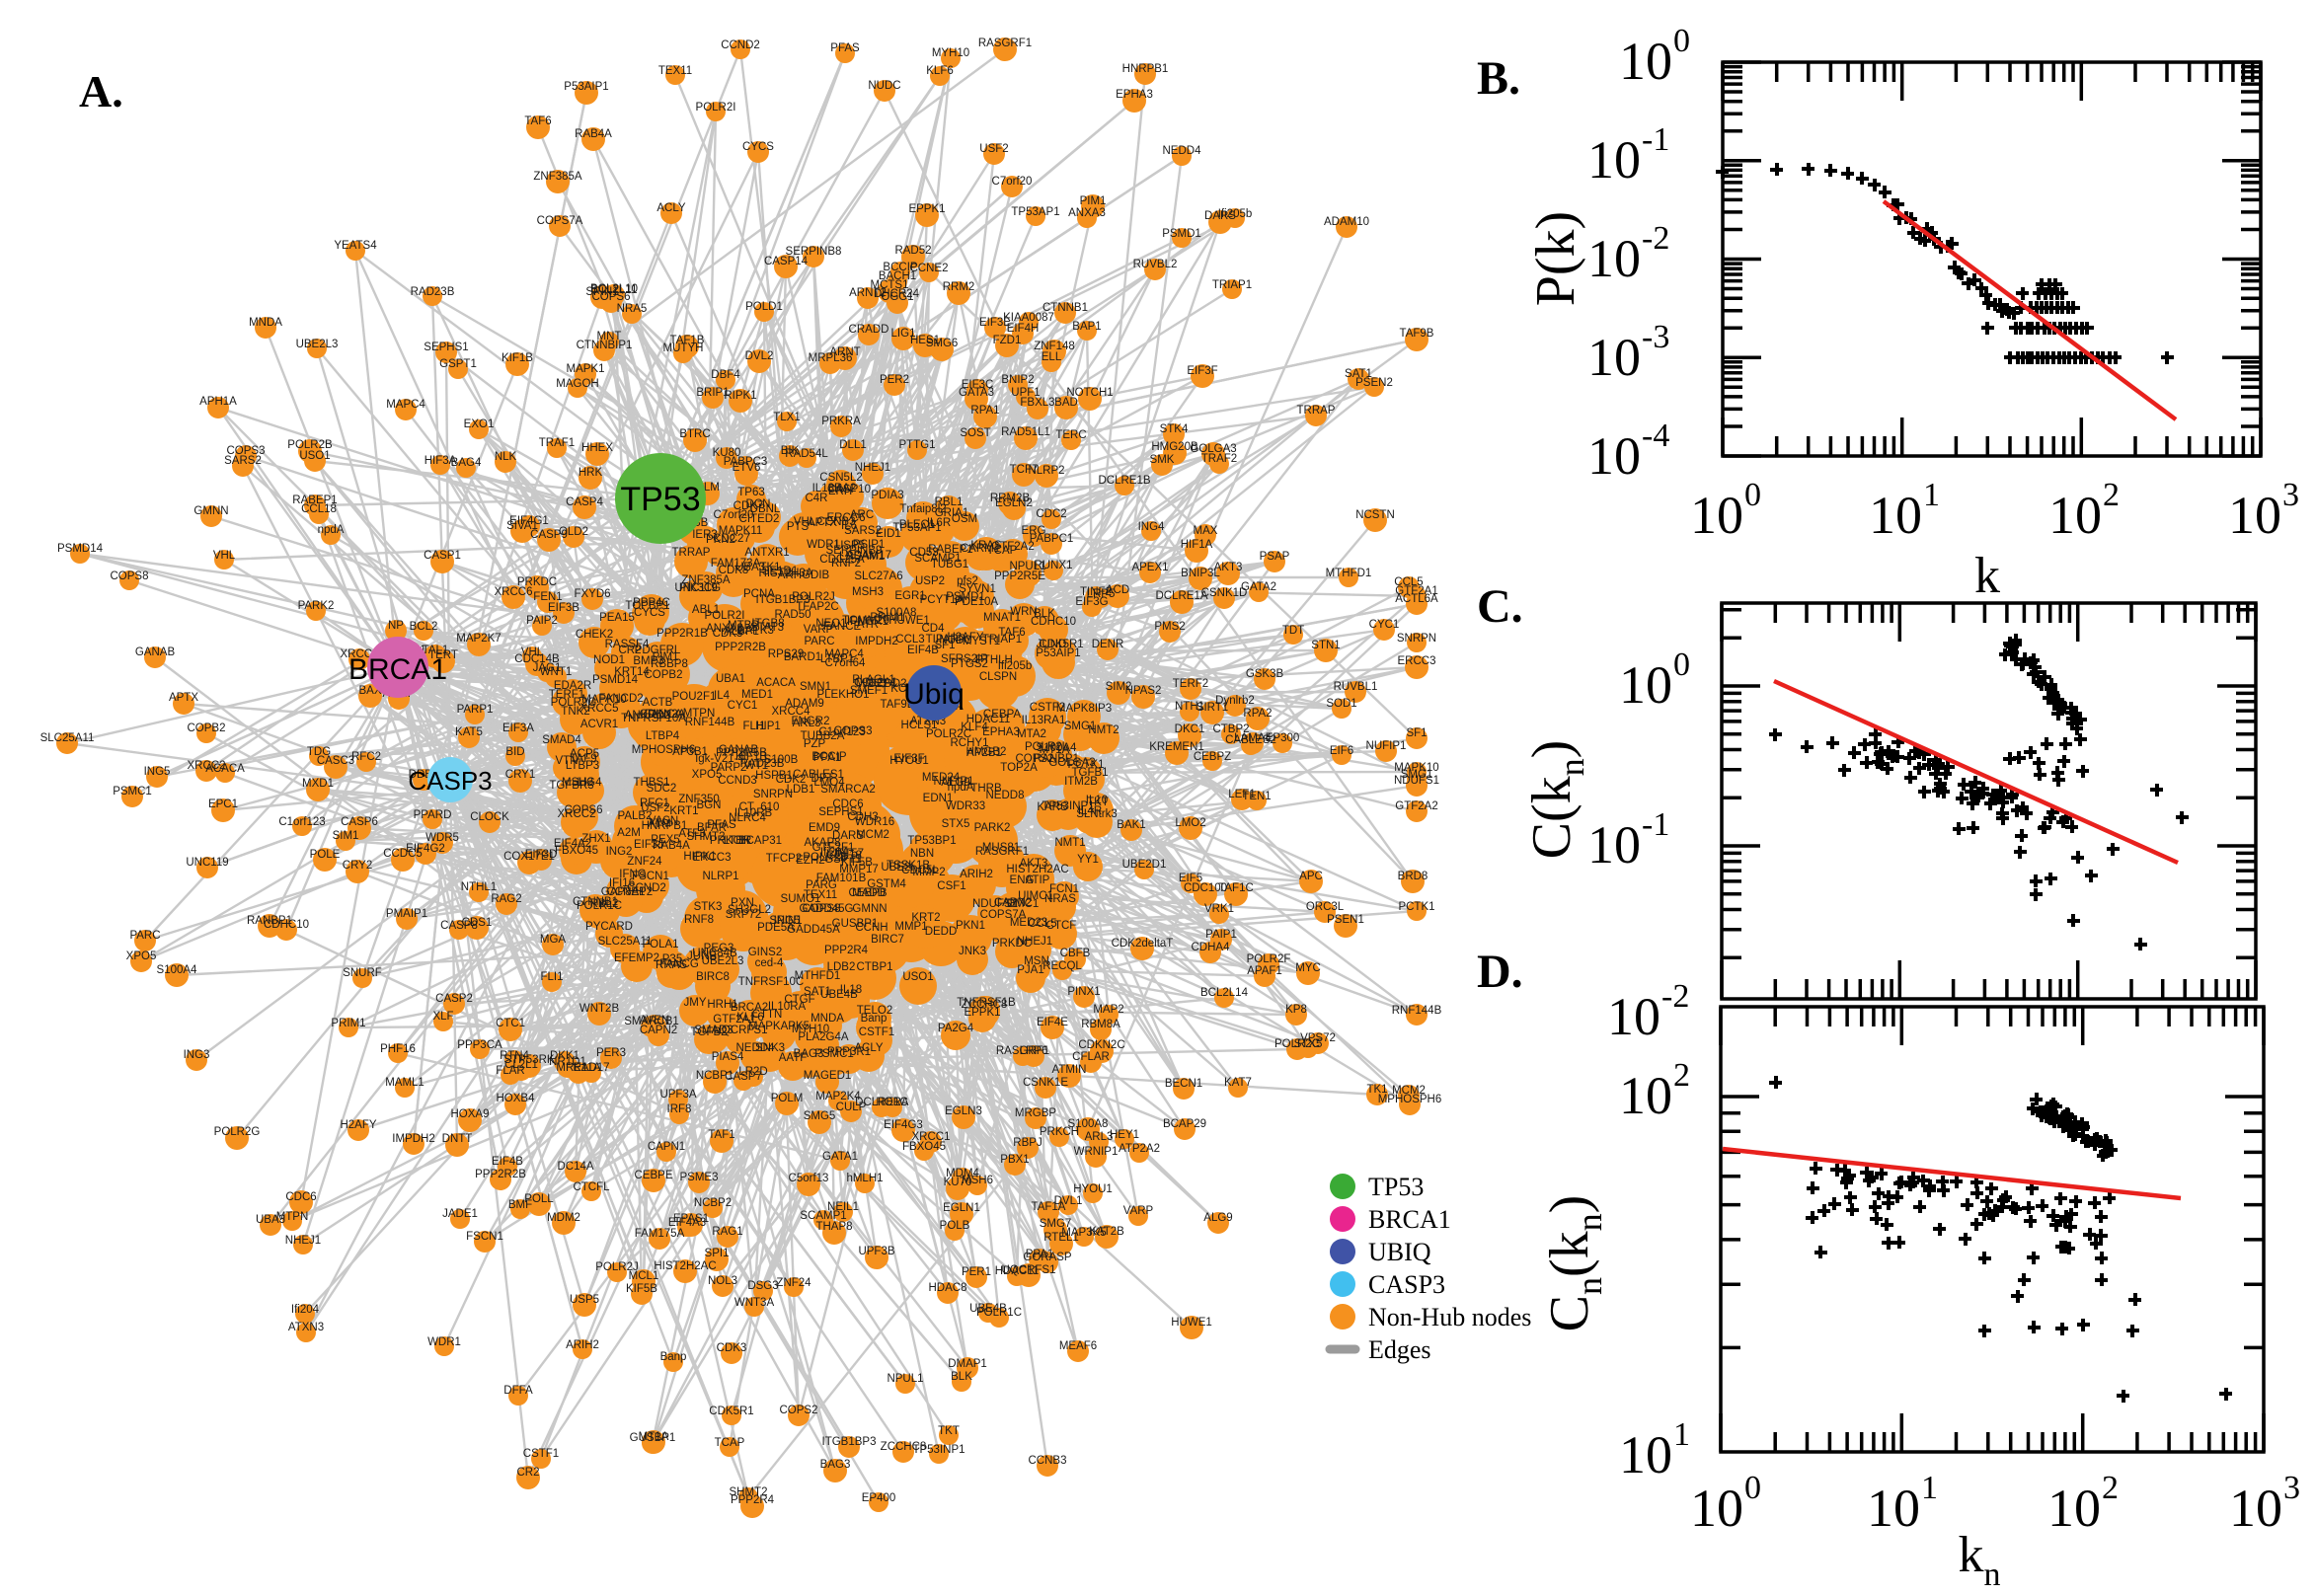  What do you see at coordinates (848, 804) in the screenshot?
I see `svg-text: CDC6` at bounding box center [848, 804].